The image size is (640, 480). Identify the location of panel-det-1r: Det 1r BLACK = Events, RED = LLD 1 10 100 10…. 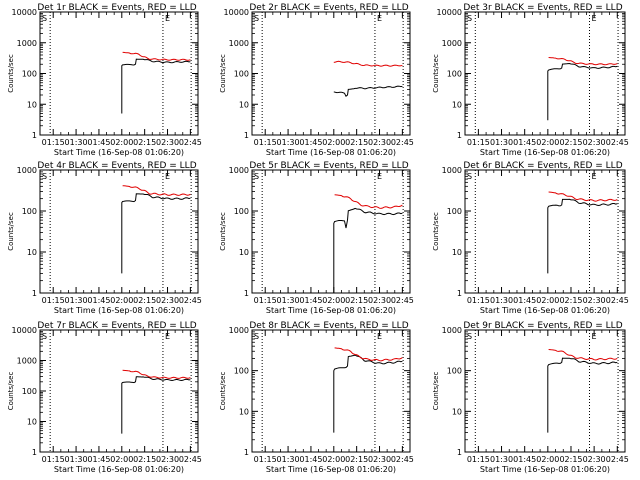
(104, 80).